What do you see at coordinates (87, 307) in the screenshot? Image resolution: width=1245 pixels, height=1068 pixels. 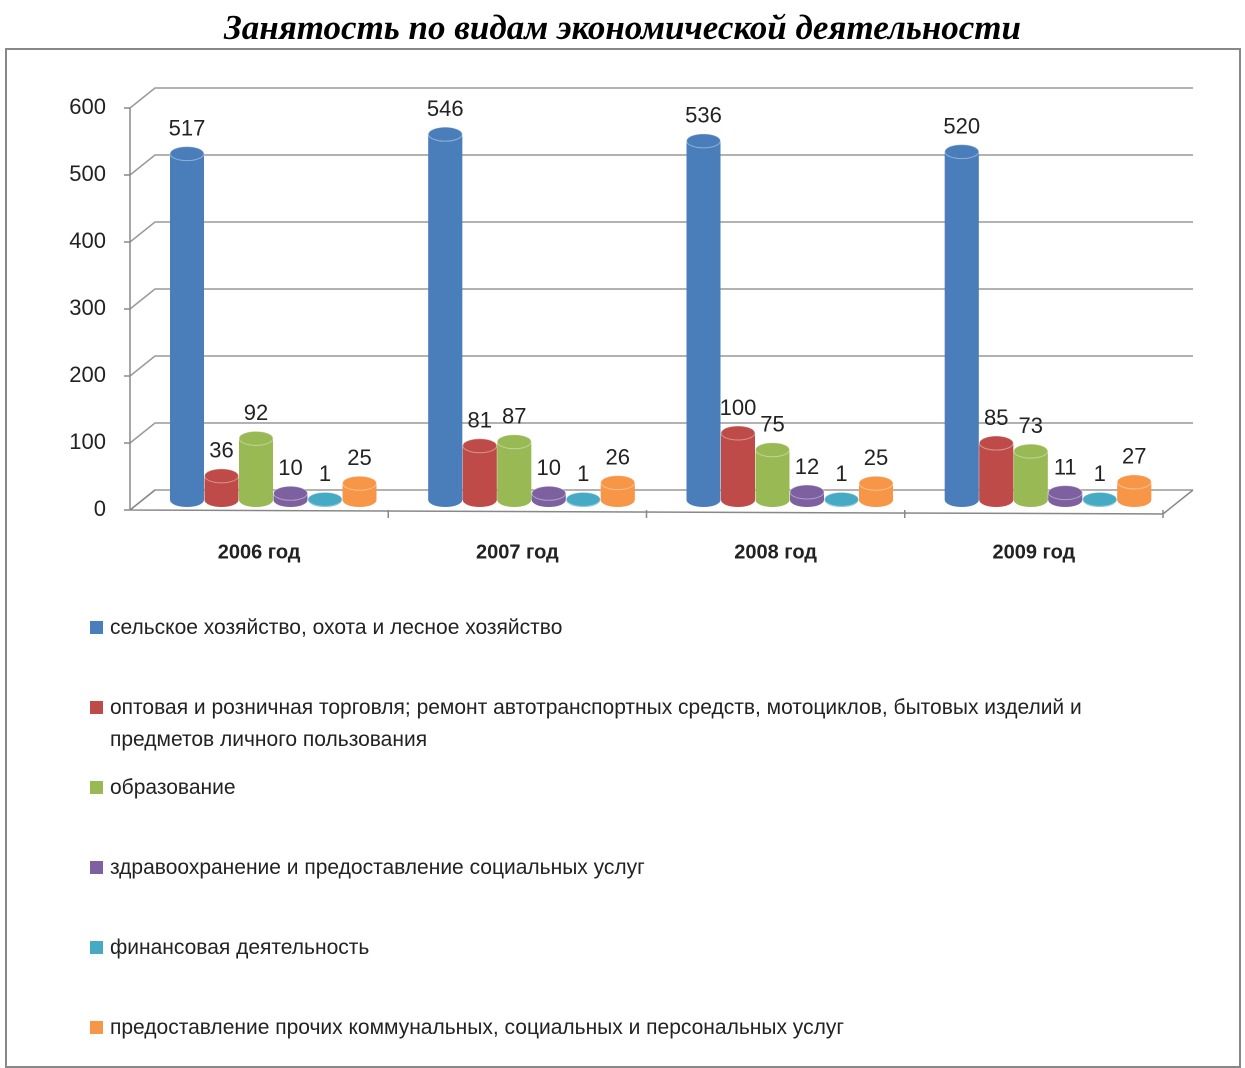 I see `y-tick-label: 300` at bounding box center [87, 307].